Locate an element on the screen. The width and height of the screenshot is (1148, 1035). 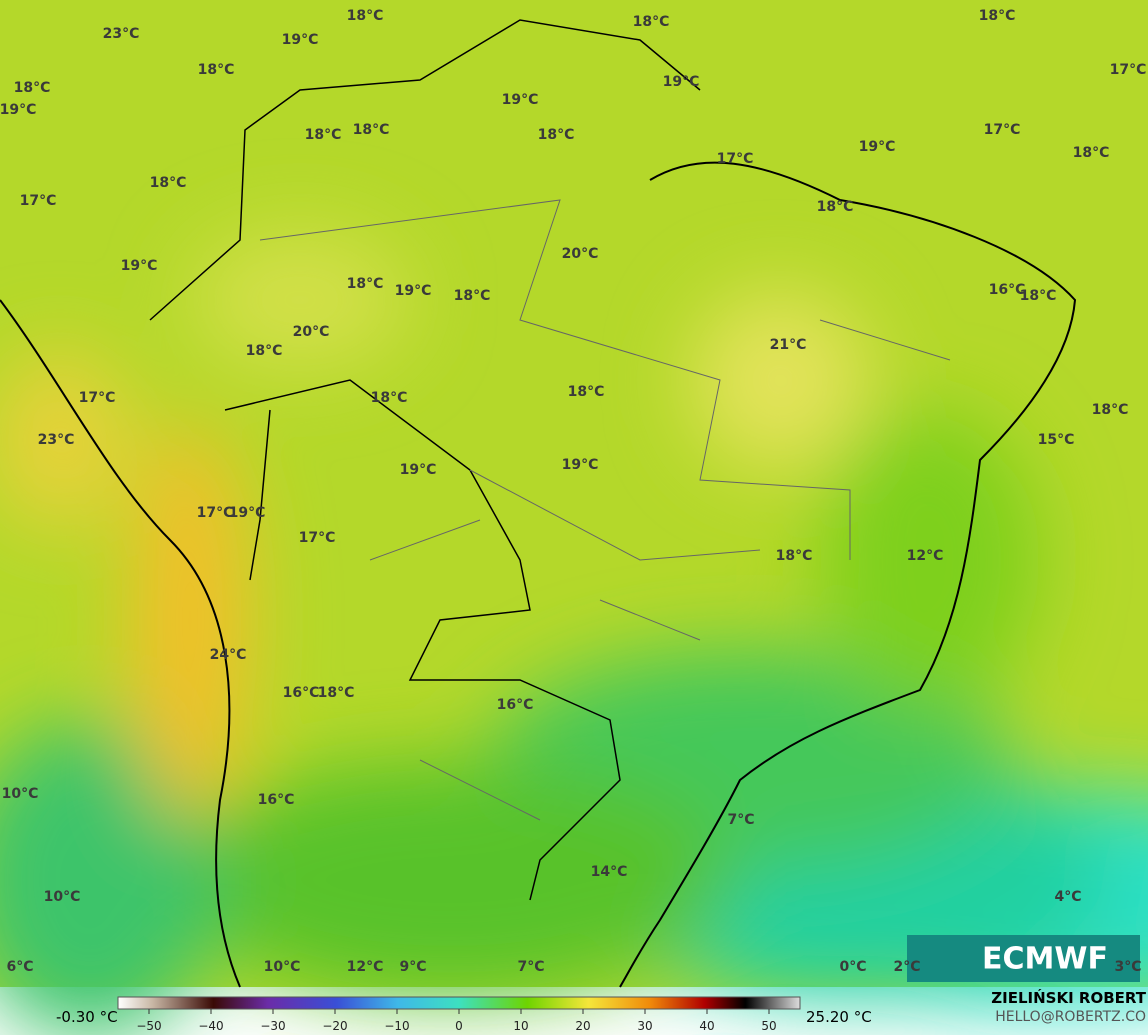
colorbar-tick-label: −10 is located at coordinates (396, 1026).